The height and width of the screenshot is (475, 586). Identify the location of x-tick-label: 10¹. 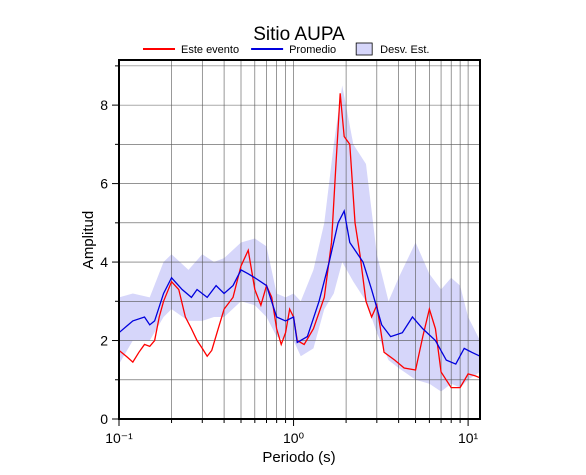
(468, 438).